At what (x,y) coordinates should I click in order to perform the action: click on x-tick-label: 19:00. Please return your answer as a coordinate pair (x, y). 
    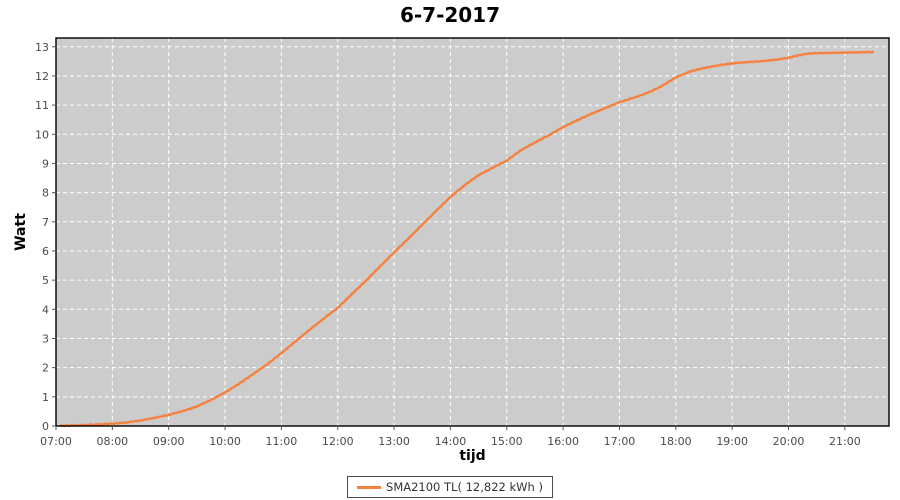
    Looking at the image, I should click on (732, 441).